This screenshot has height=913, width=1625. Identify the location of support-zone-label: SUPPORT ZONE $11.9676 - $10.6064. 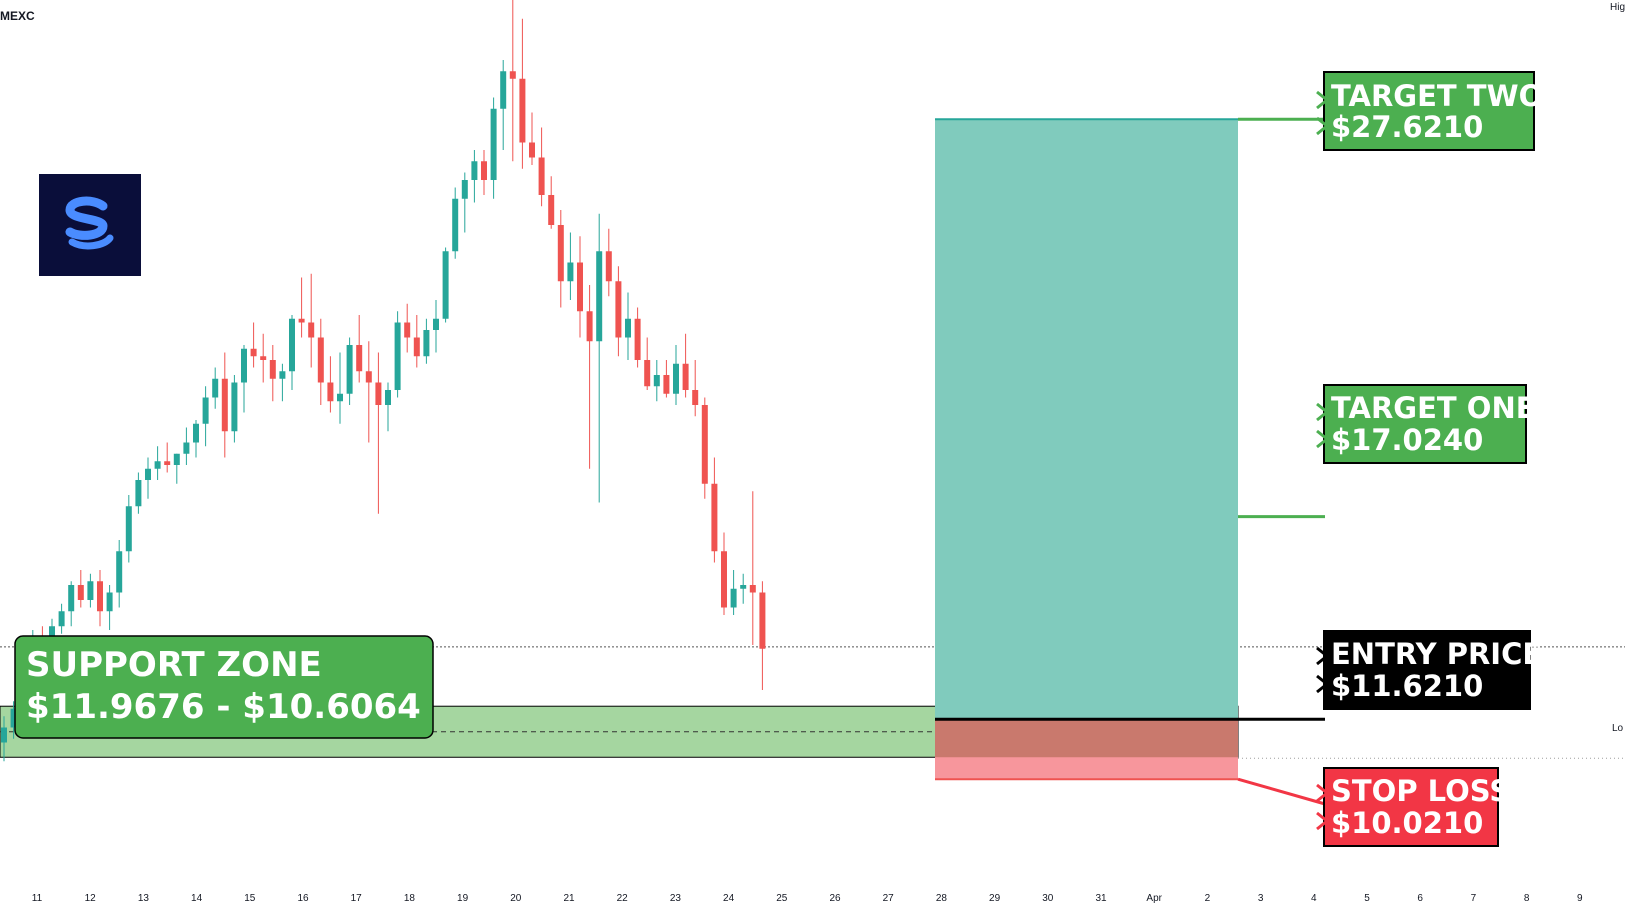
(224, 687).